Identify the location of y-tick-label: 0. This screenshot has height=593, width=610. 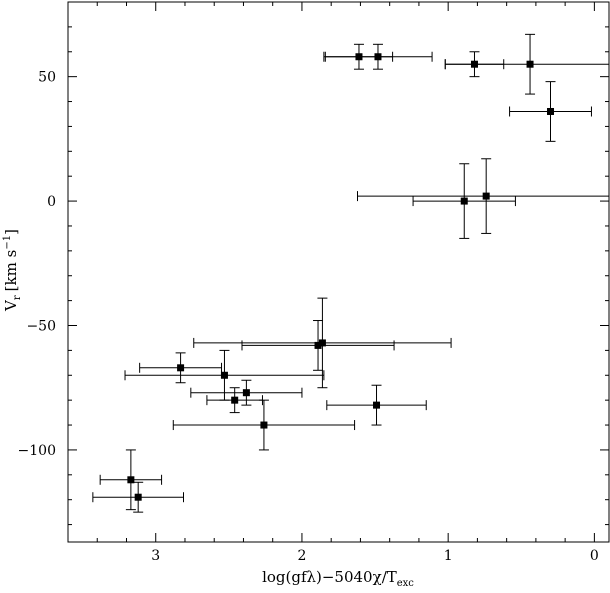
(51, 202).